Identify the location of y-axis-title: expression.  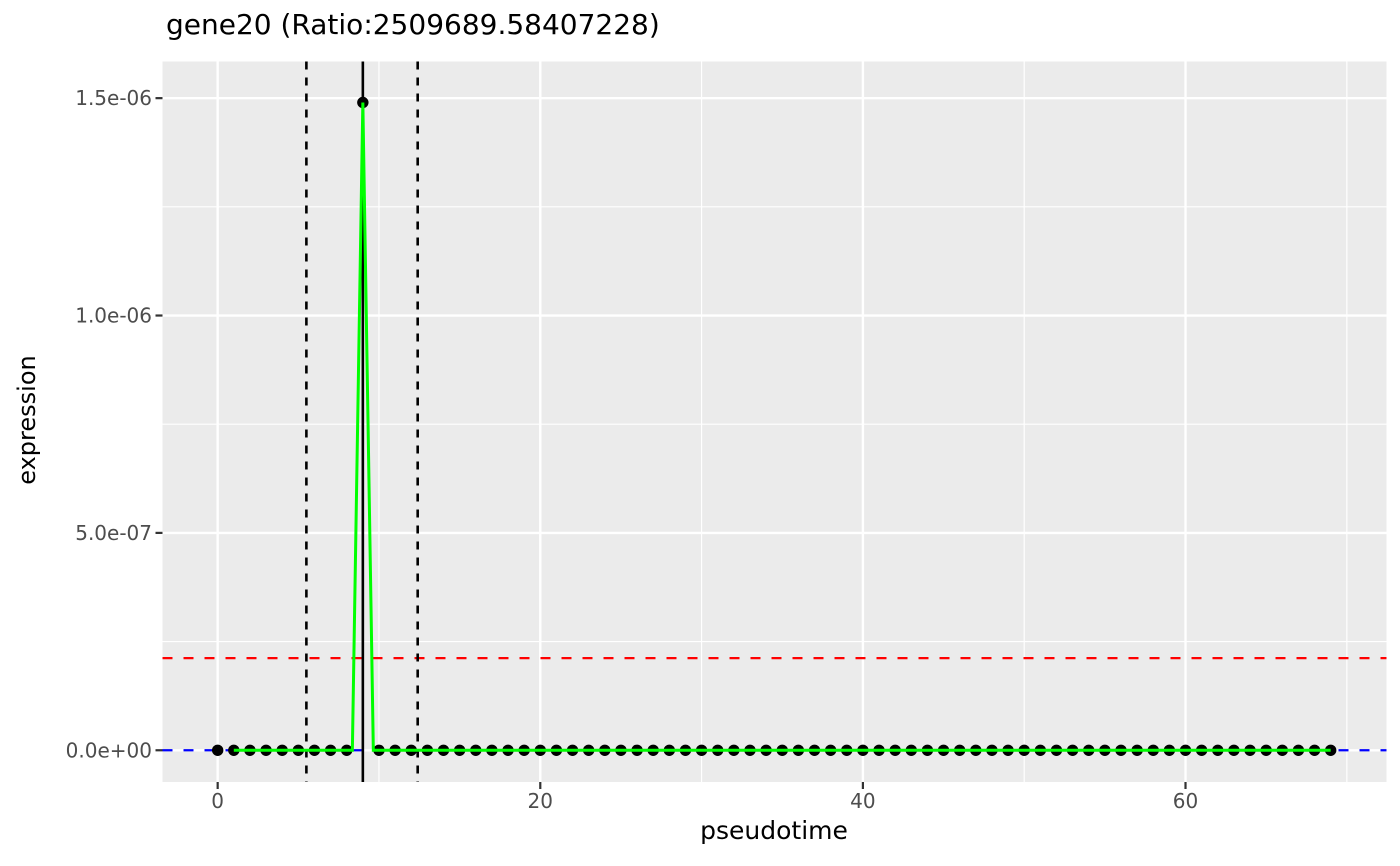
(27, 420).